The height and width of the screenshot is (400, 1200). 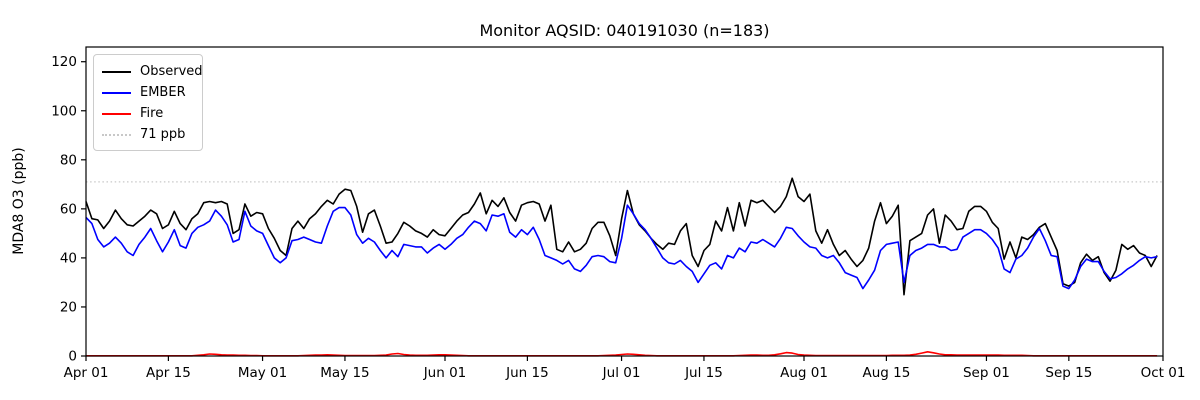 What do you see at coordinates (445, 373) in the screenshot?
I see `x-tick-label: Jun 01` at bounding box center [445, 373].